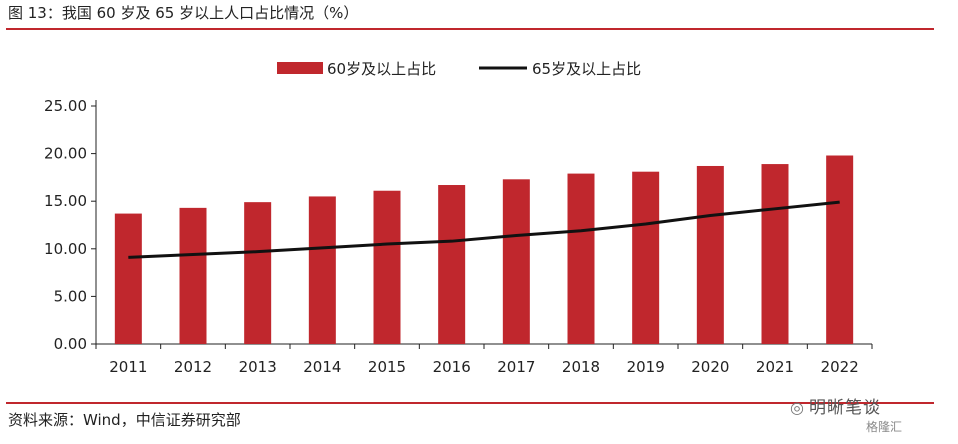 This screenshot has height=444, width=958. I want to click on watermark: ◎ 明晰笔谈, so click(835, 405).